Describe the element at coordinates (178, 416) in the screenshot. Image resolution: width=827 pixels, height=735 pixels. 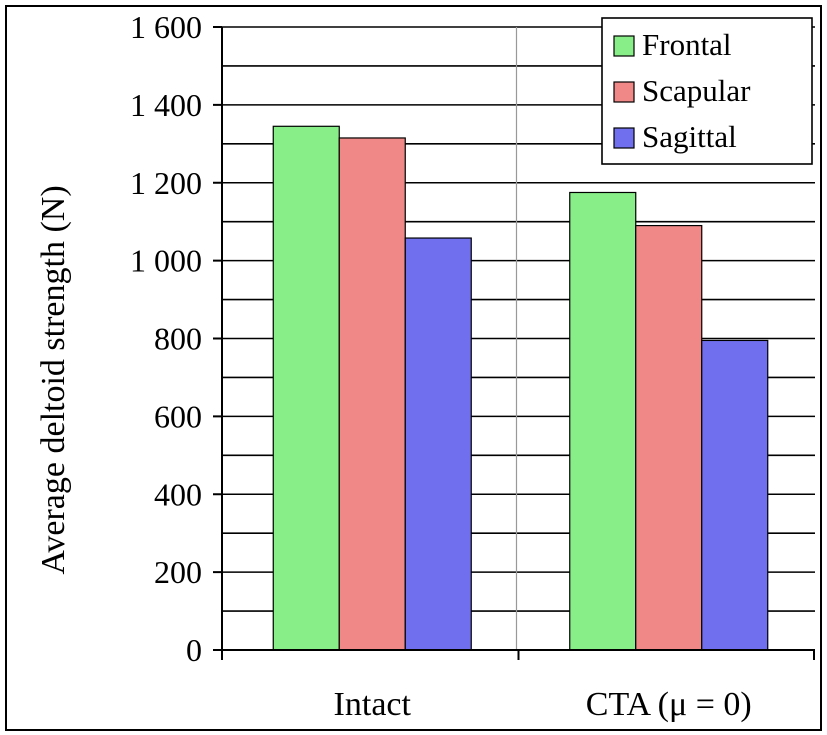
I see `y-tick-label: 600` at that location.